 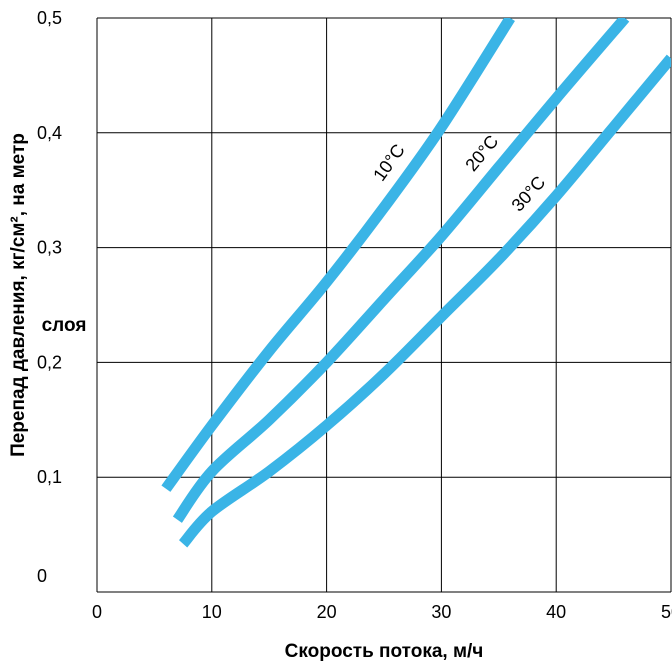 What do you see at coordinates (49, 133) in the screenshot?
I see `y-tick-label: 0,4` at bounding box center [49, 133].